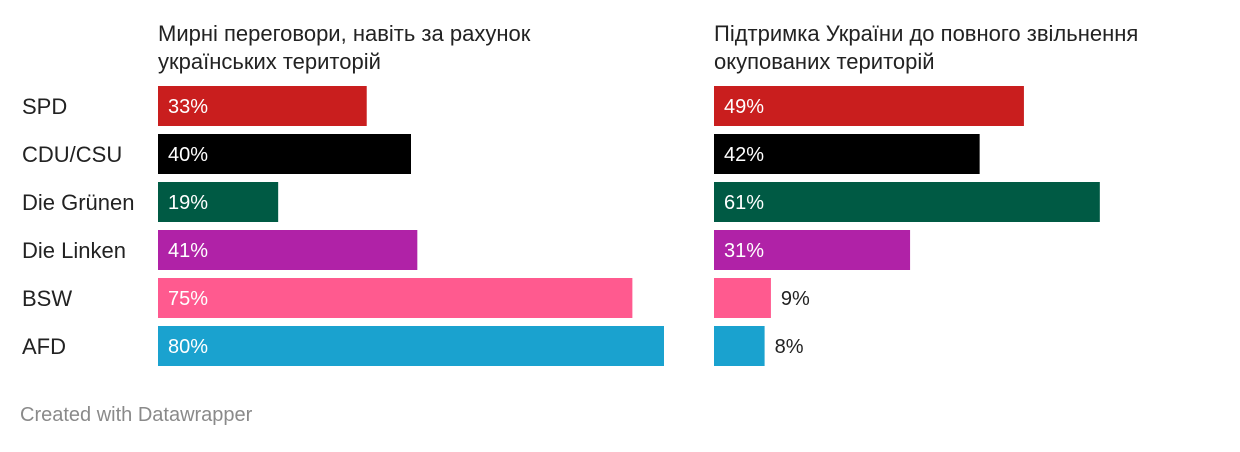 This screenshot has width=1240, height=452. What do you see at coordinates (188, 203) in the screenshot?
I see `value-label: 19%` at bounding box center [188, 203].